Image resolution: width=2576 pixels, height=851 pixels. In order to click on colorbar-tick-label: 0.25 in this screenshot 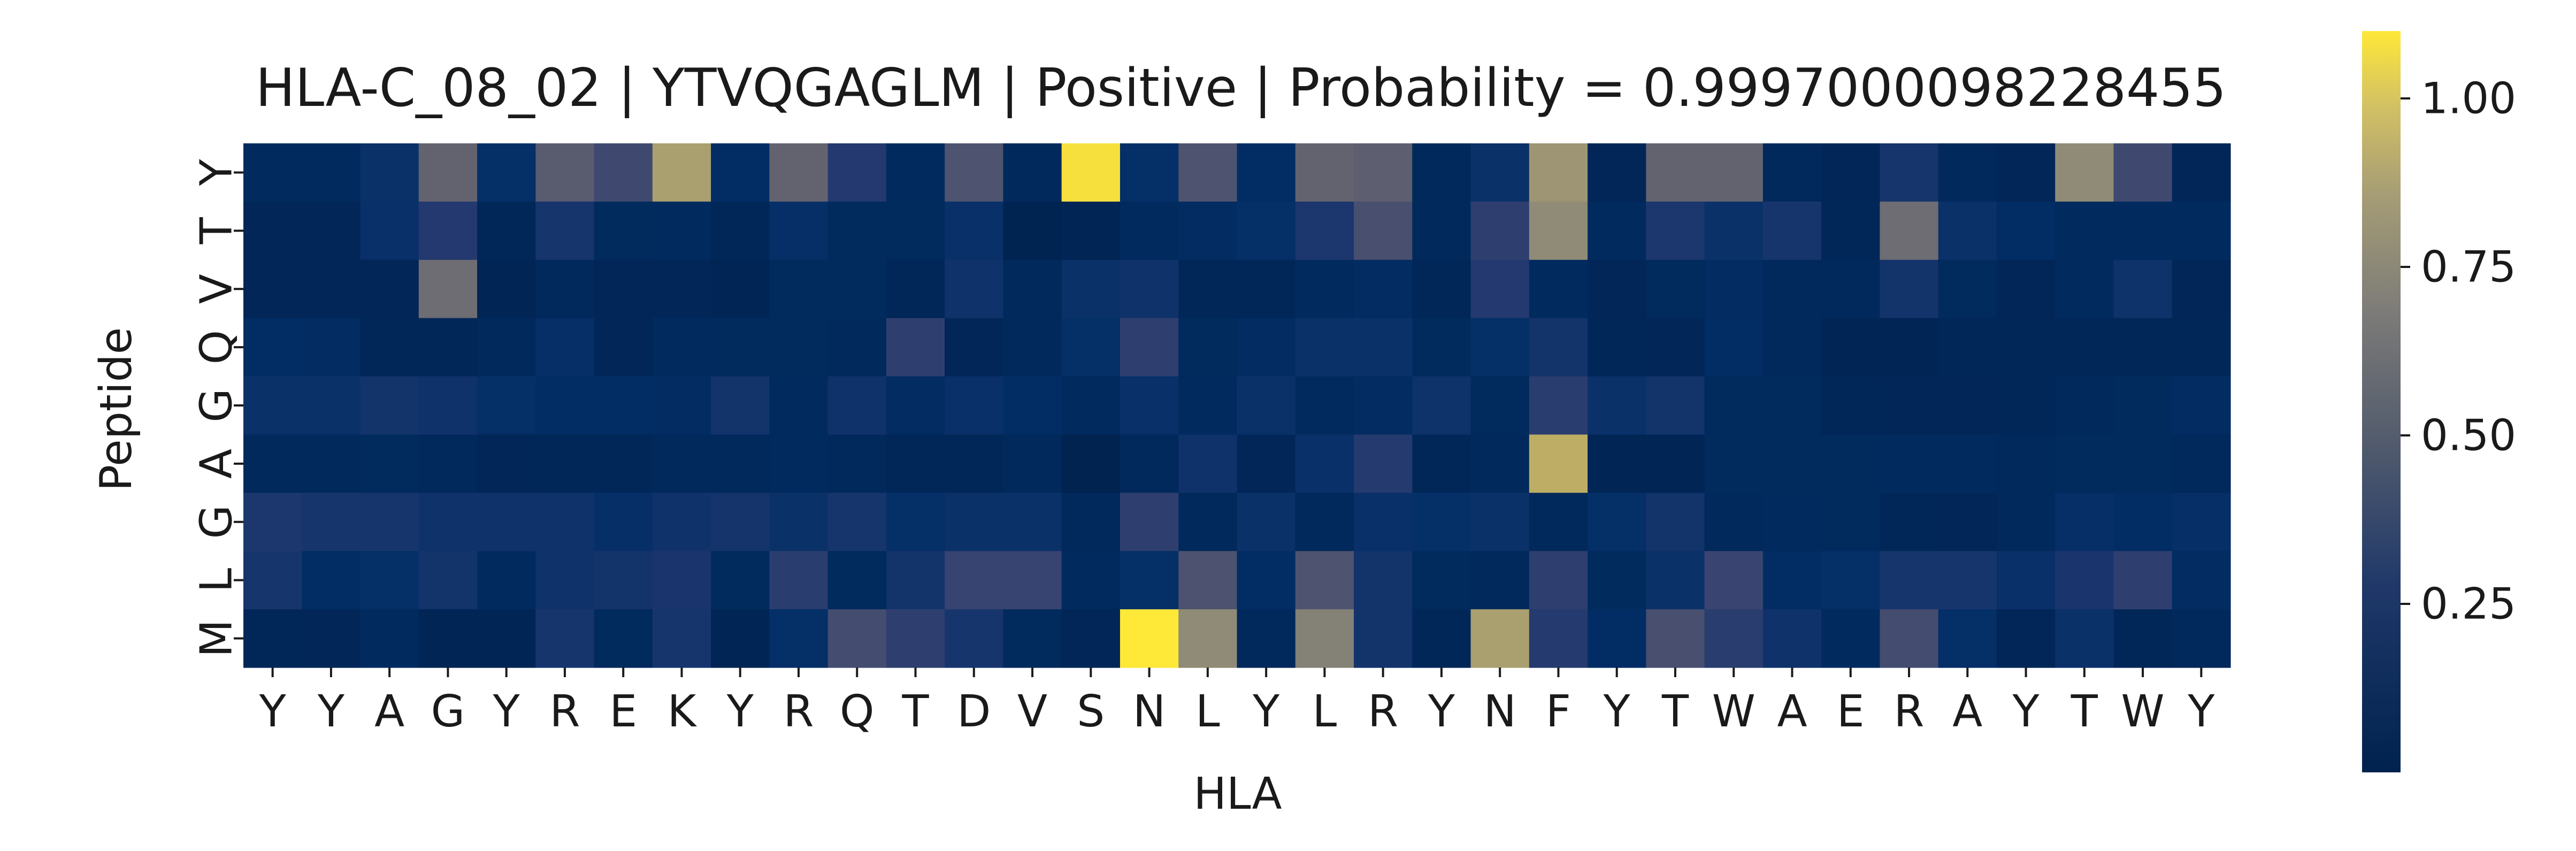, I will do `click(2468, 604)`.